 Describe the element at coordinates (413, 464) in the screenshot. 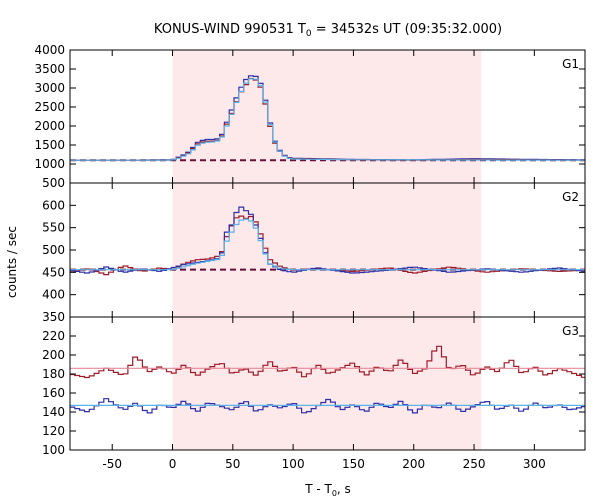

I see `x-tick-label: 200` at that location.